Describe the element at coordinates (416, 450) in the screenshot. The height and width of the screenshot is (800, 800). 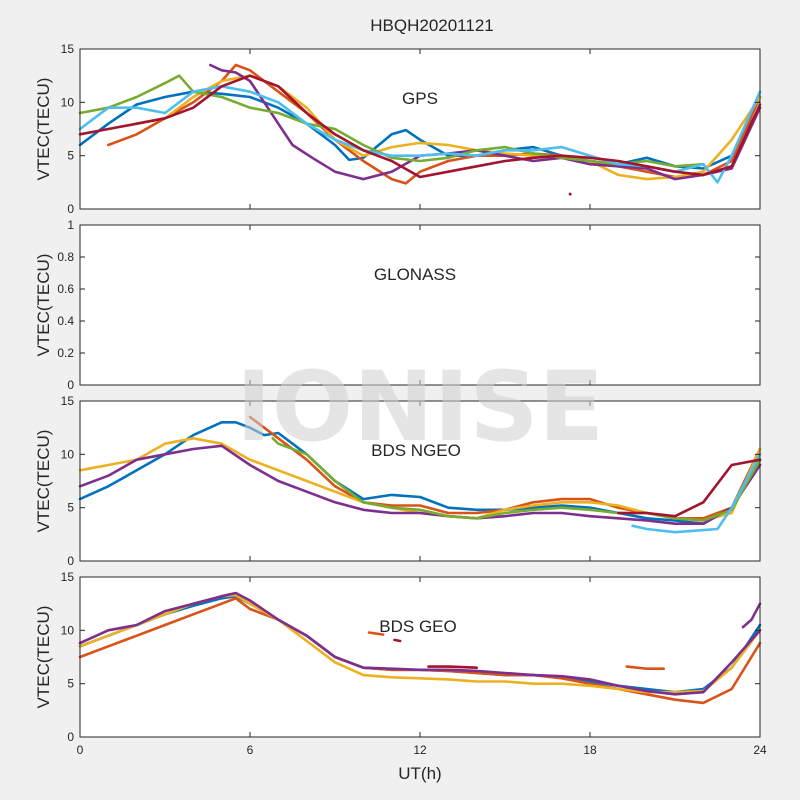
I see `panel-title: BDS NGEO` at that location.